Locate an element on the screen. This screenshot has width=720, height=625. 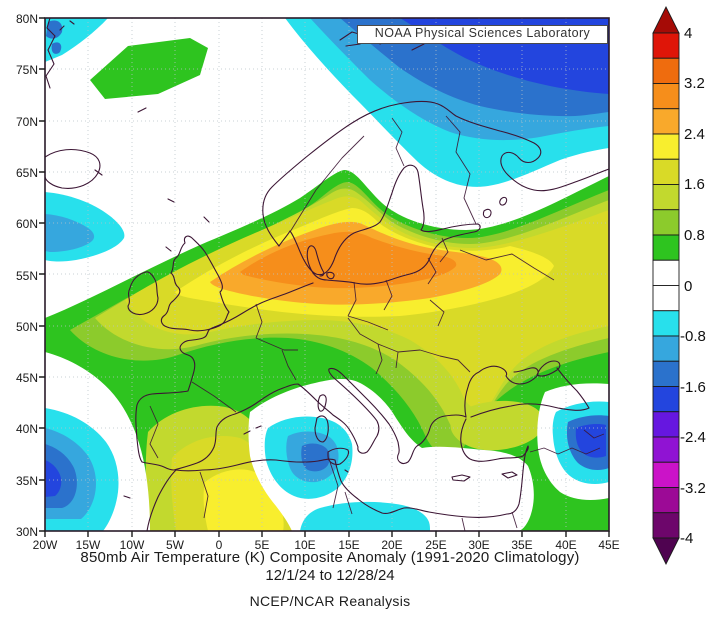
contour-turkey-yellowgreen is located at coordinates (497, 425).